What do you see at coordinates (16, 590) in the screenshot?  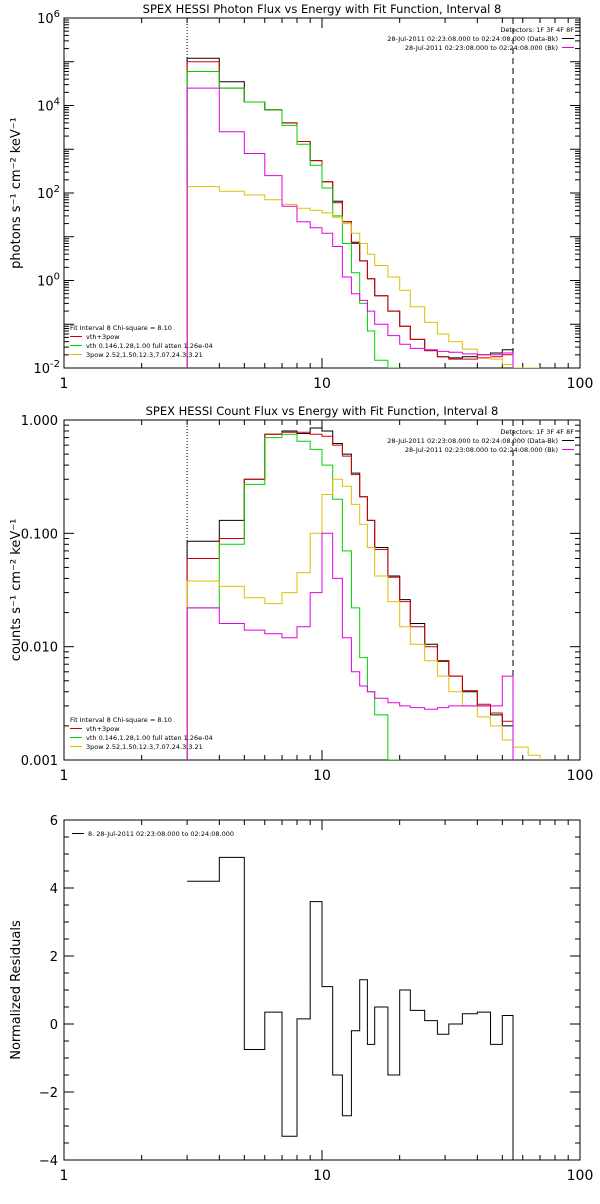 I see `y-axis-label: counts s⁻¹ cm⁻² keV⁻¹` at bounding box center [16, 590].